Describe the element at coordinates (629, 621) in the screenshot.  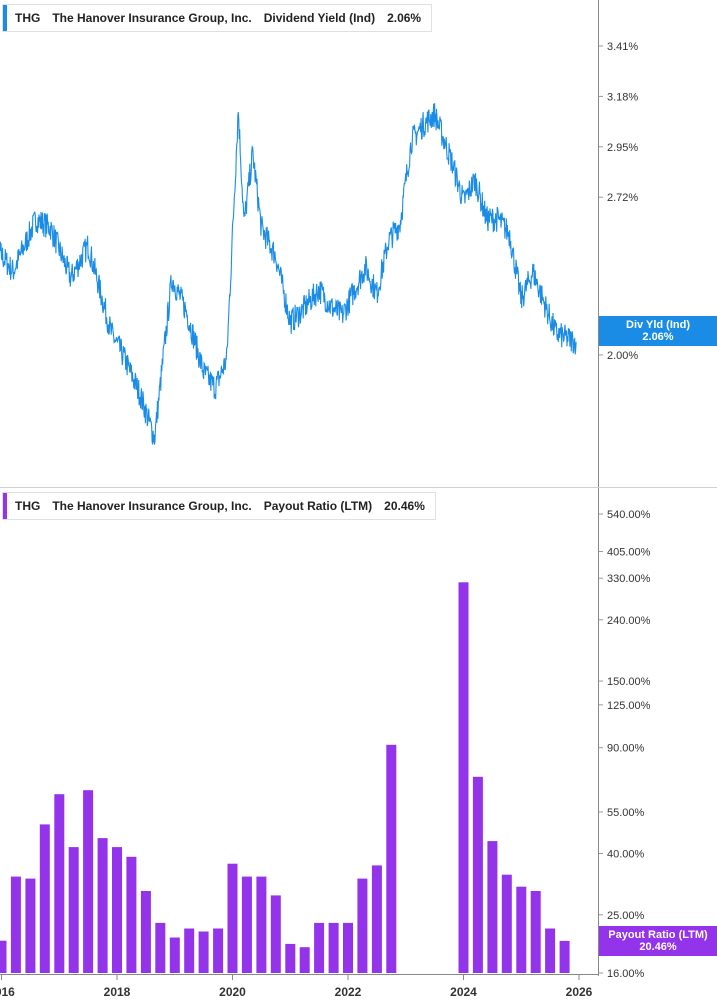
I see `bottom-y-tick-label: 240.00%` at that location.